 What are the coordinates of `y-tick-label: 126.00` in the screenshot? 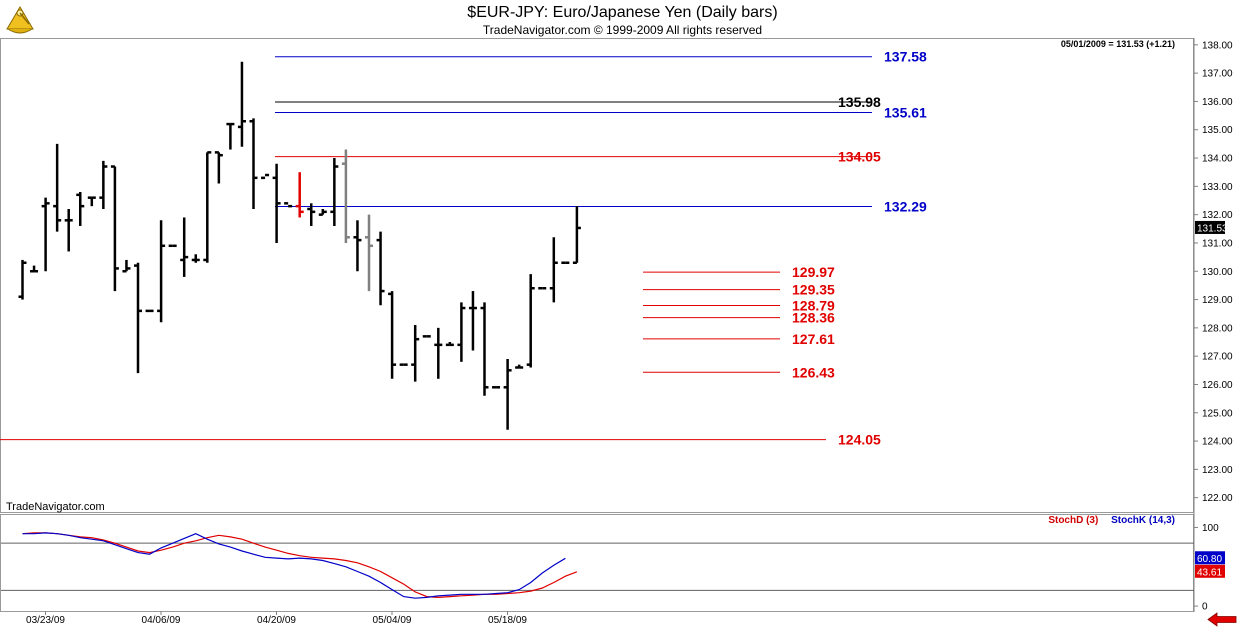 It's located at (1217, 385).